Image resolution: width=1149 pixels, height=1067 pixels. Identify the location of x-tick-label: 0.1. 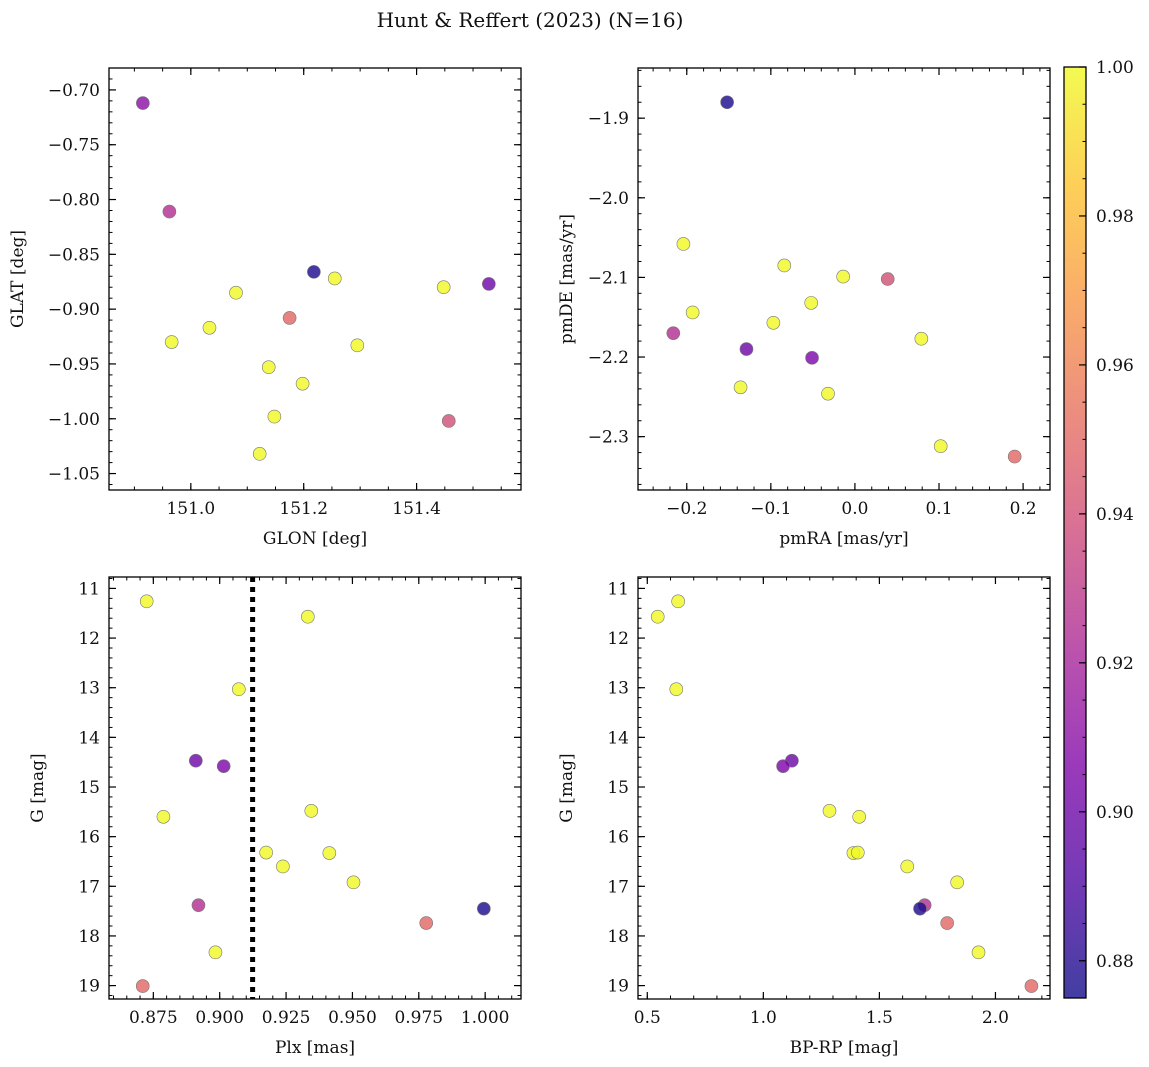
(938, 509).